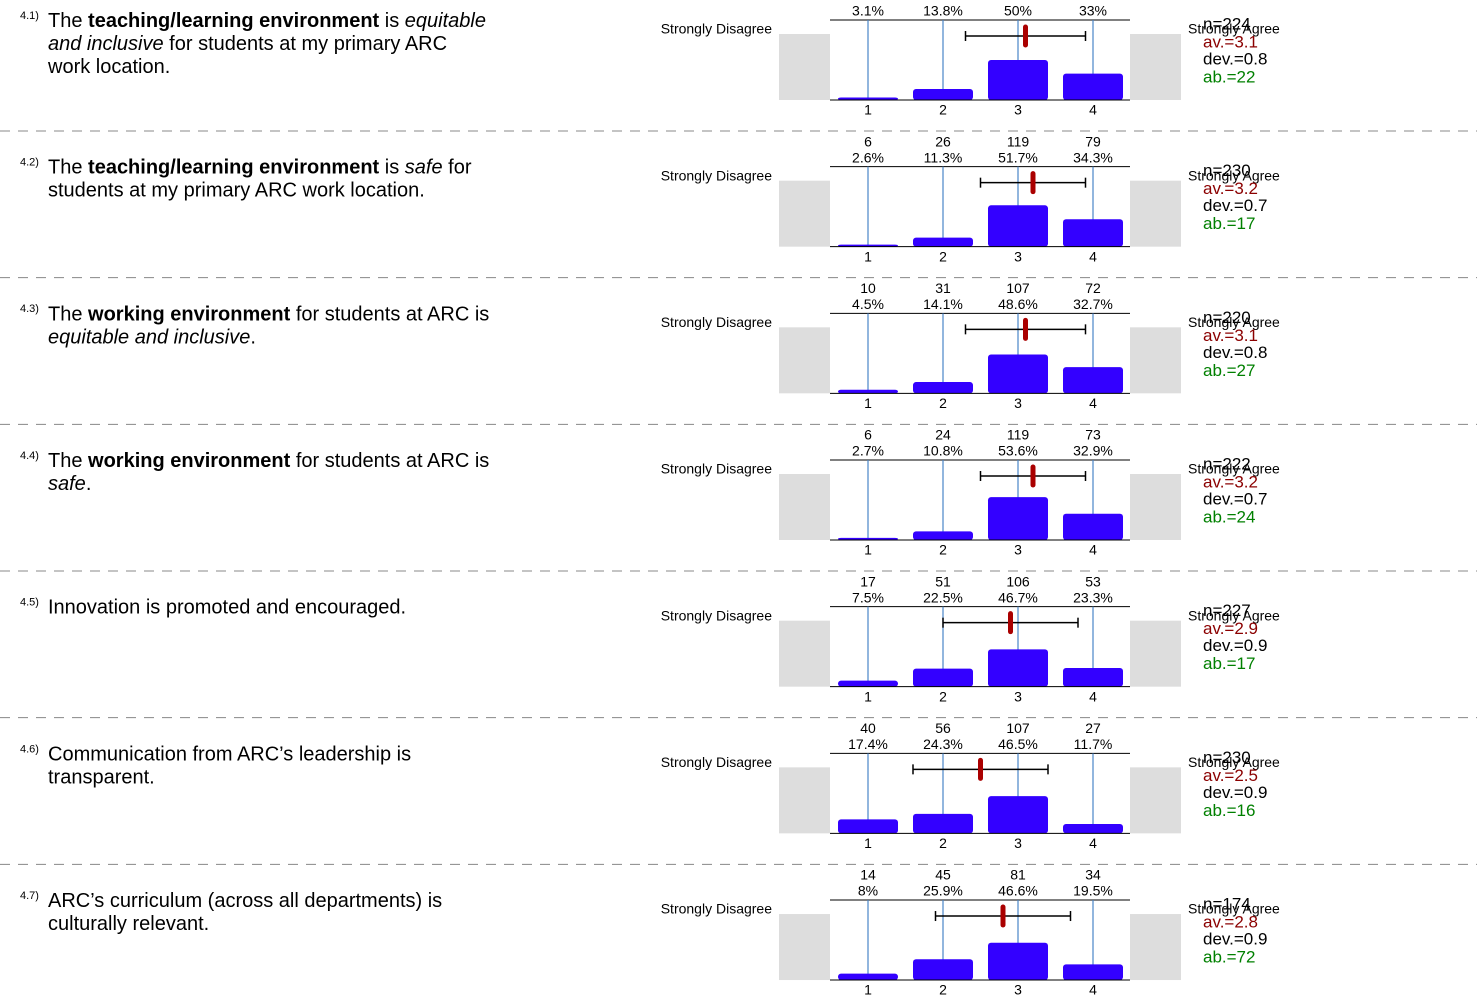 Image resolution: width=1477 pixels, height=1007 pixels. Describe the element at coordinates (1018, 581) in the screenshot. I see `count-label: 106` at that location.